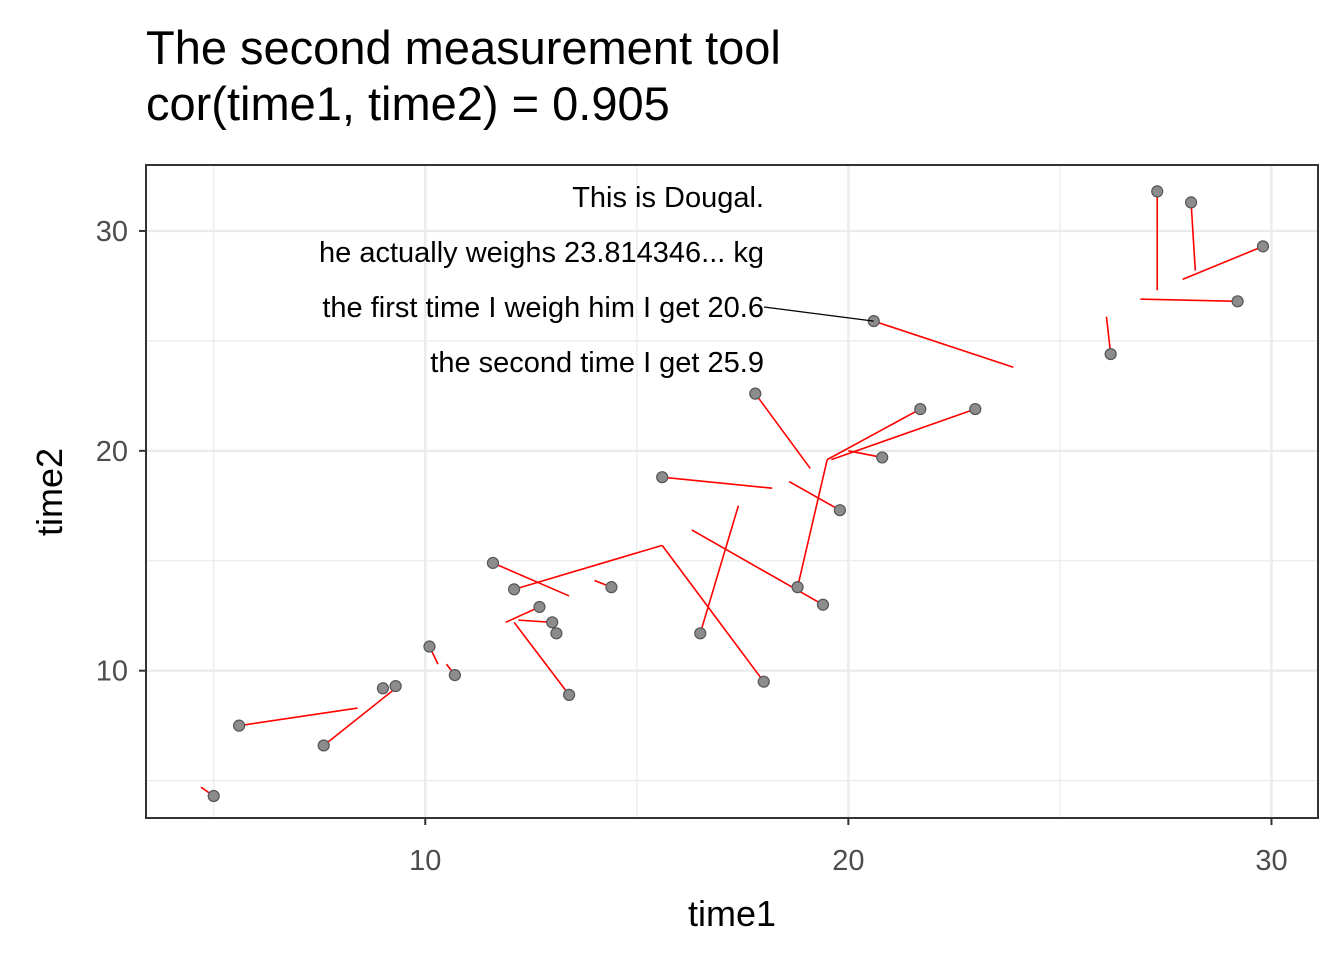 The height and width of the screenshot is (960, 1344). Describe the element at coordinates (1271, 861) in the screenshot. I see `x-tick-label: 30` at that location.